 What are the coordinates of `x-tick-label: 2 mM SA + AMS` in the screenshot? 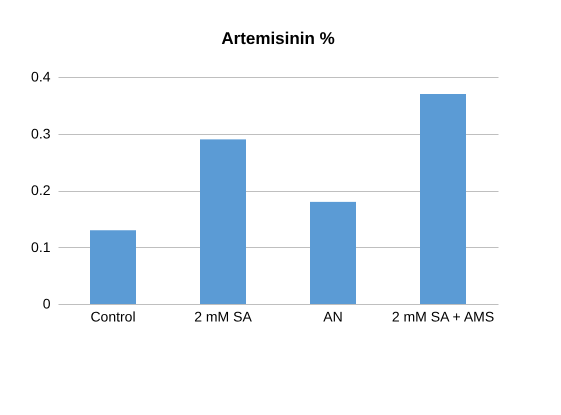 It's located at (443, 316).